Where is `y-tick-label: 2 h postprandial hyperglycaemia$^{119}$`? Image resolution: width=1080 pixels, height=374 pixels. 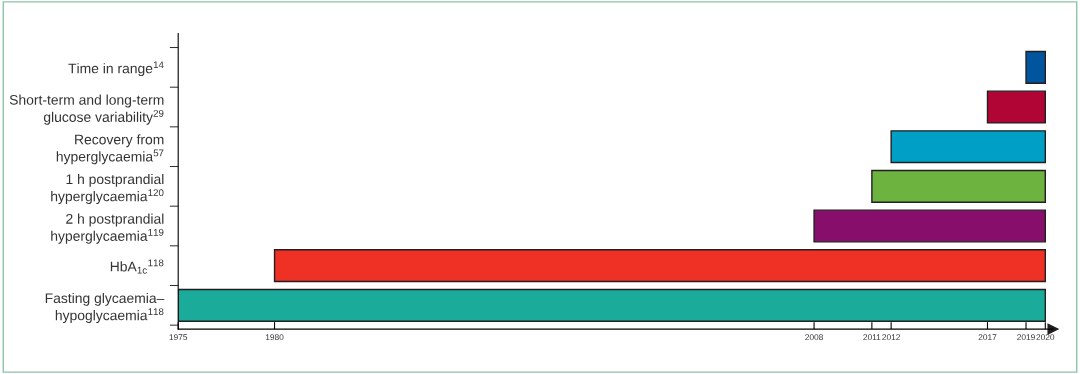 y-tick-label: 2 h postprandial hyperglycaemia$^{119}$ is located at coordinates (107, 228).